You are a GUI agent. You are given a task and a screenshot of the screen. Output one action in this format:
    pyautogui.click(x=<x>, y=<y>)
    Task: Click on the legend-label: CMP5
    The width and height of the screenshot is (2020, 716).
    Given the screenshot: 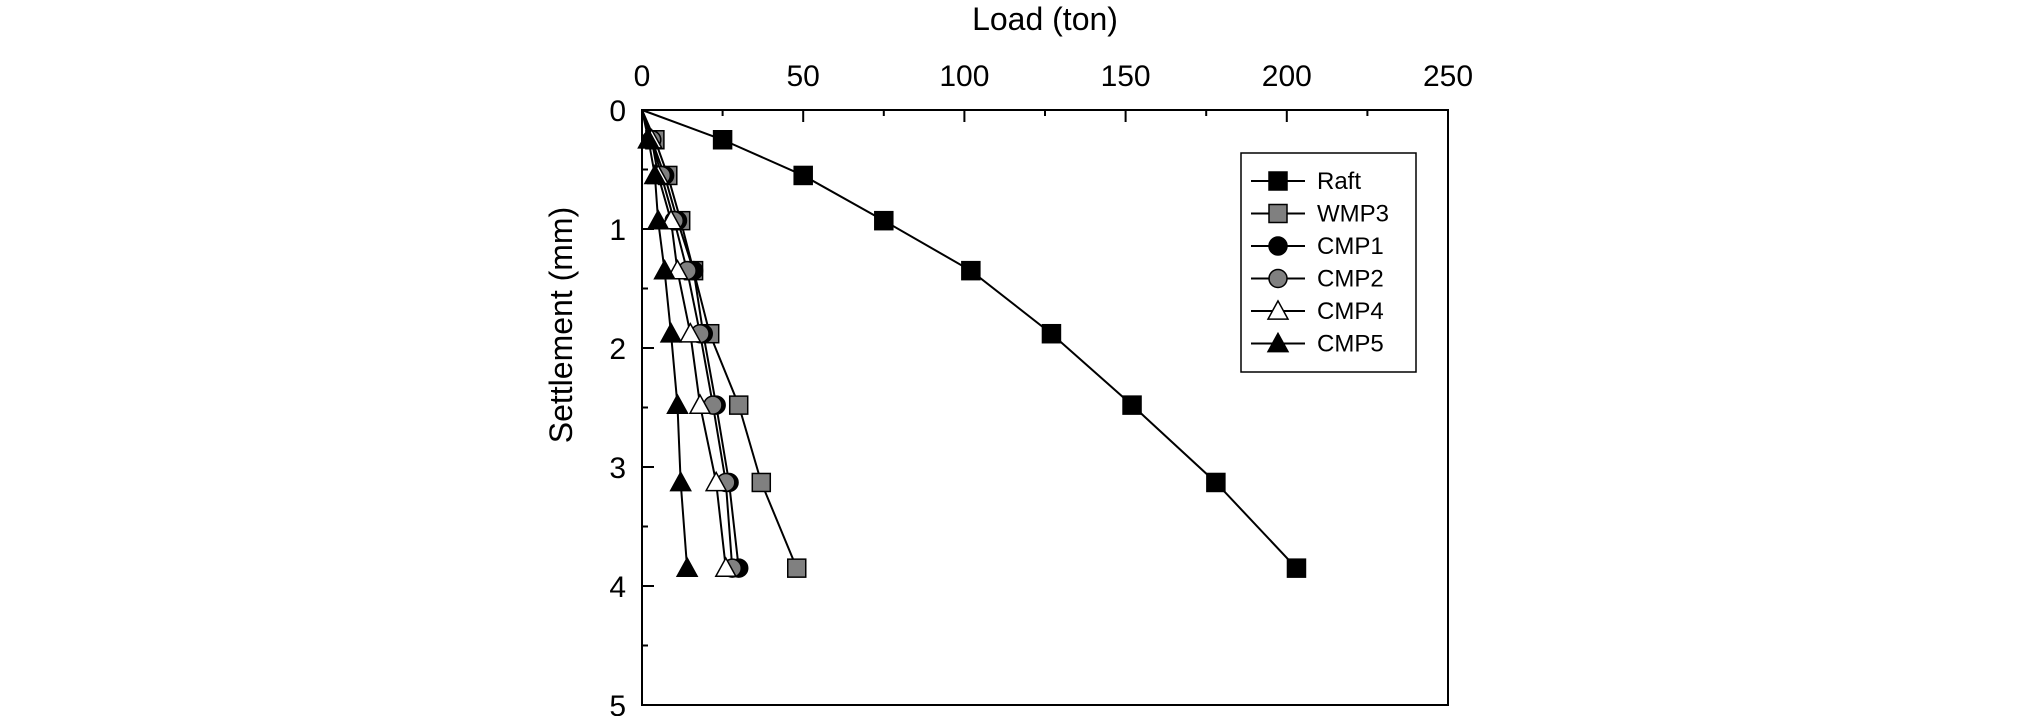 What is the action you would take?
    pyautogui.click(x=1350, y=344)
    